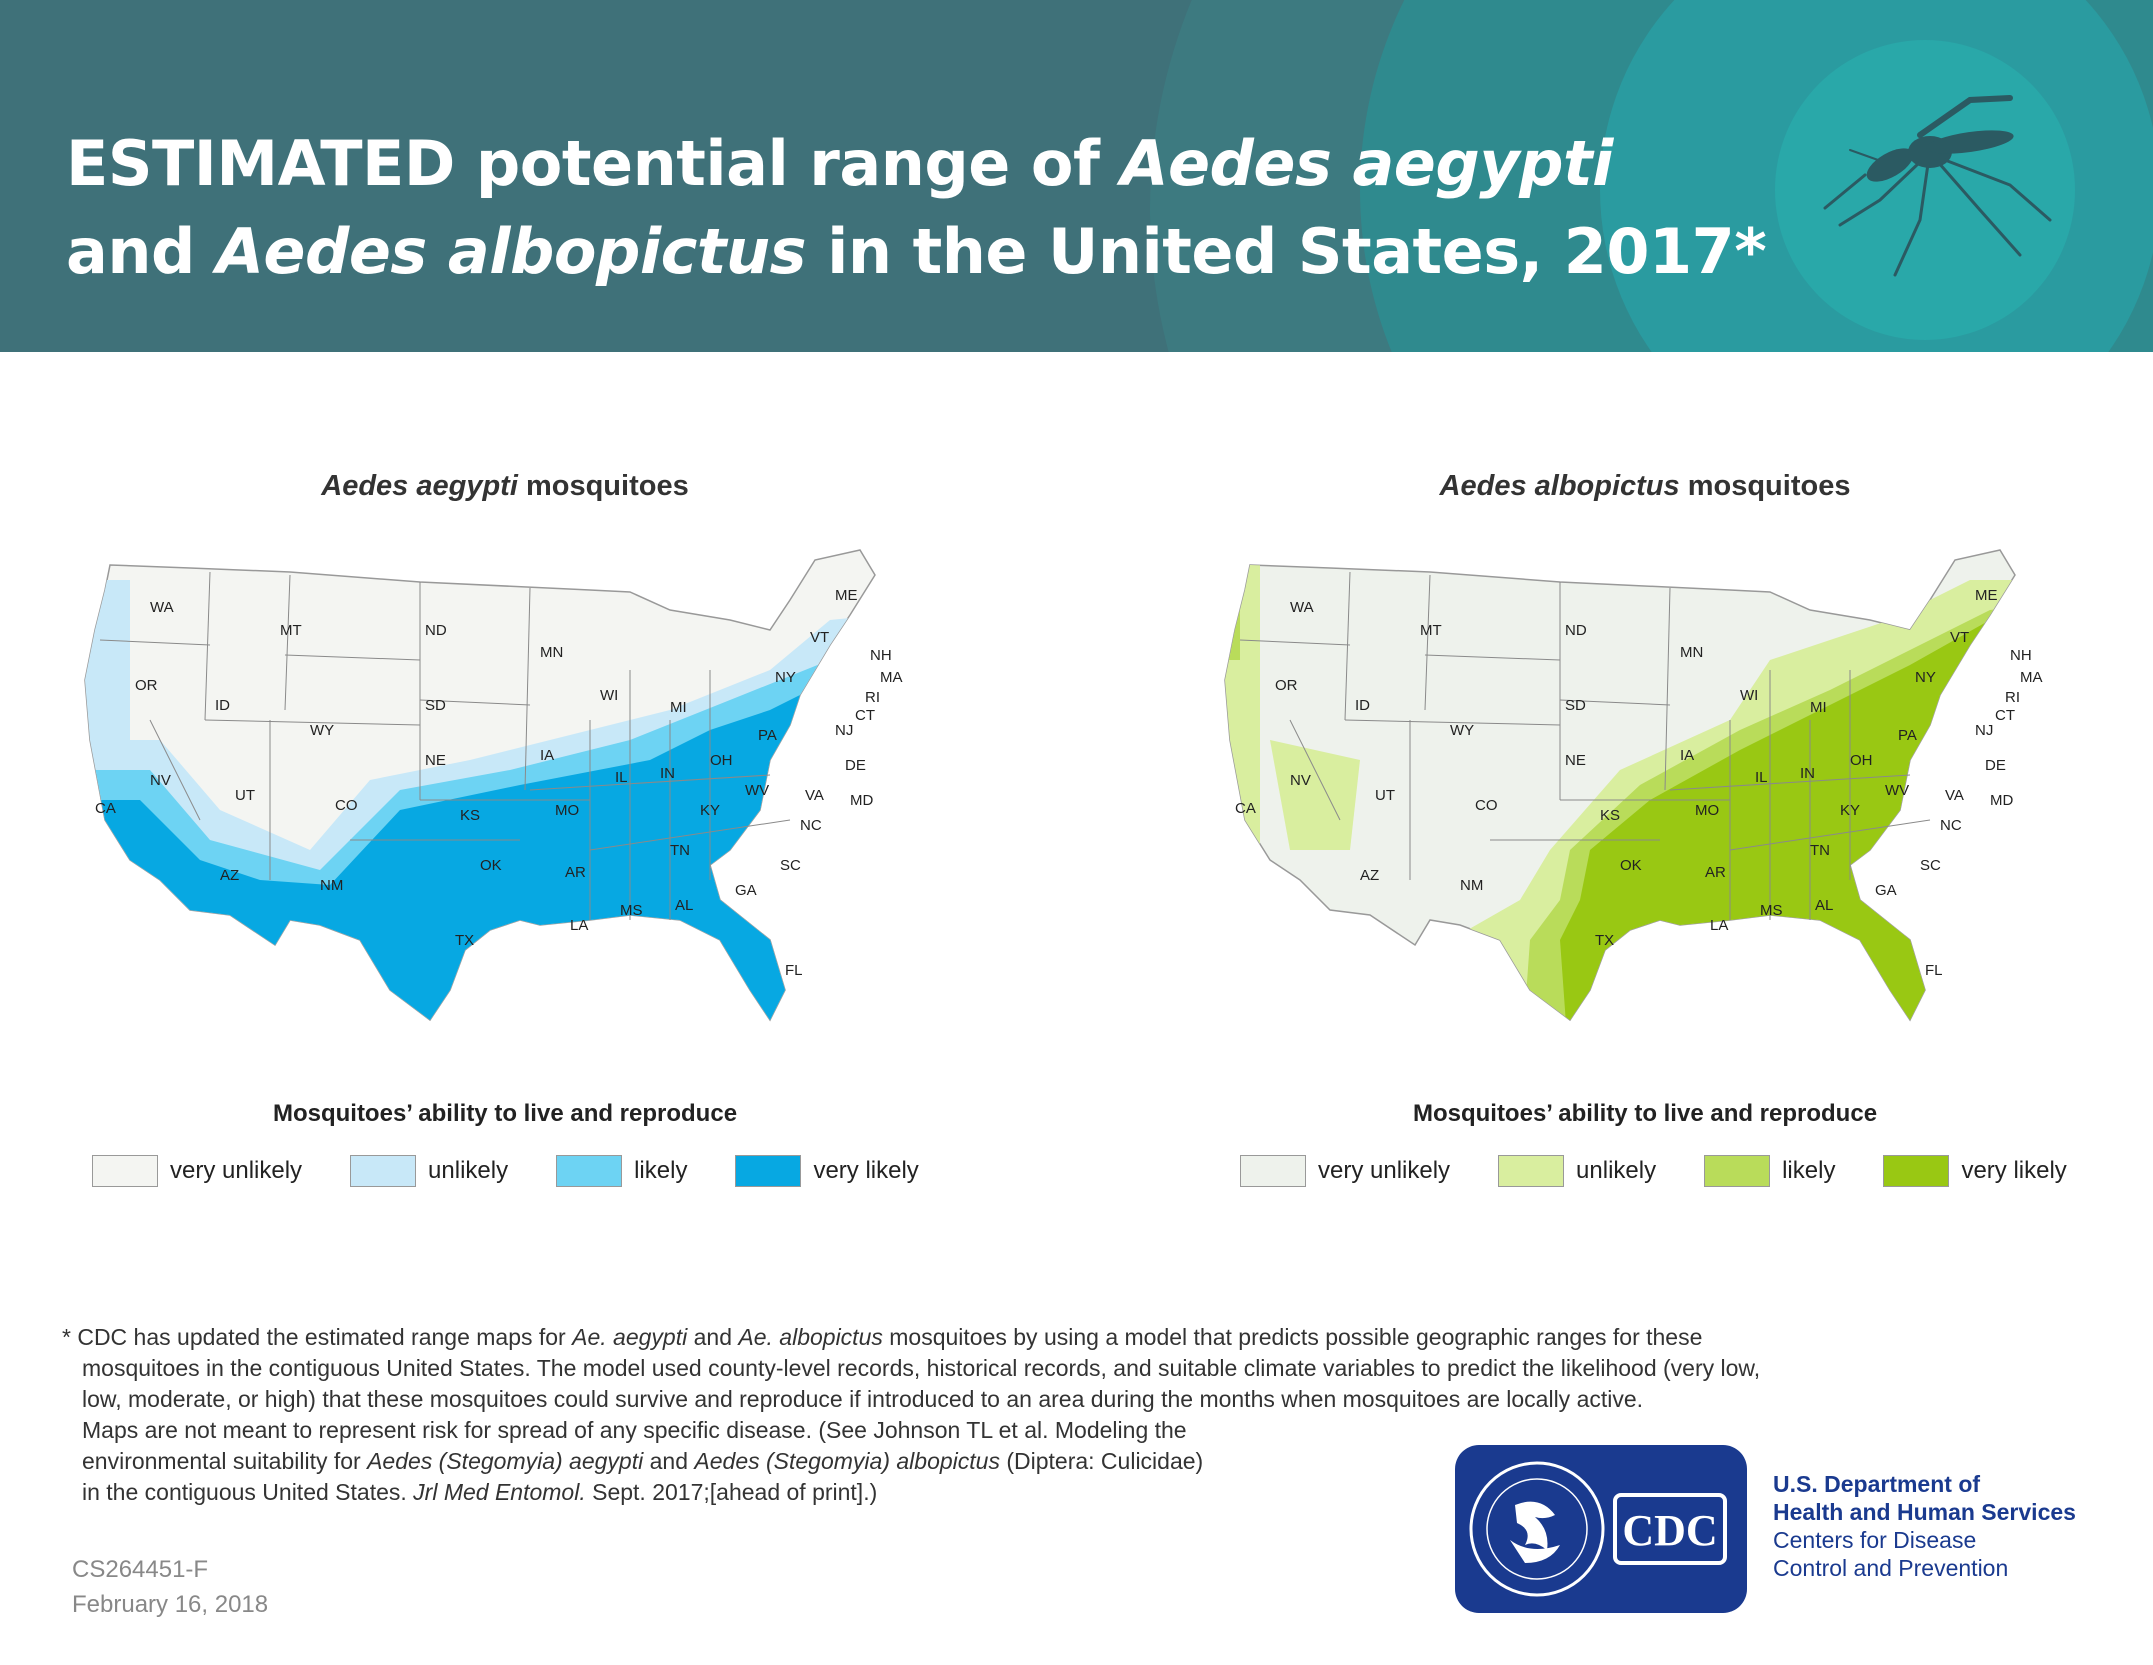  I want to click on state-borders, so click(1585, 745).